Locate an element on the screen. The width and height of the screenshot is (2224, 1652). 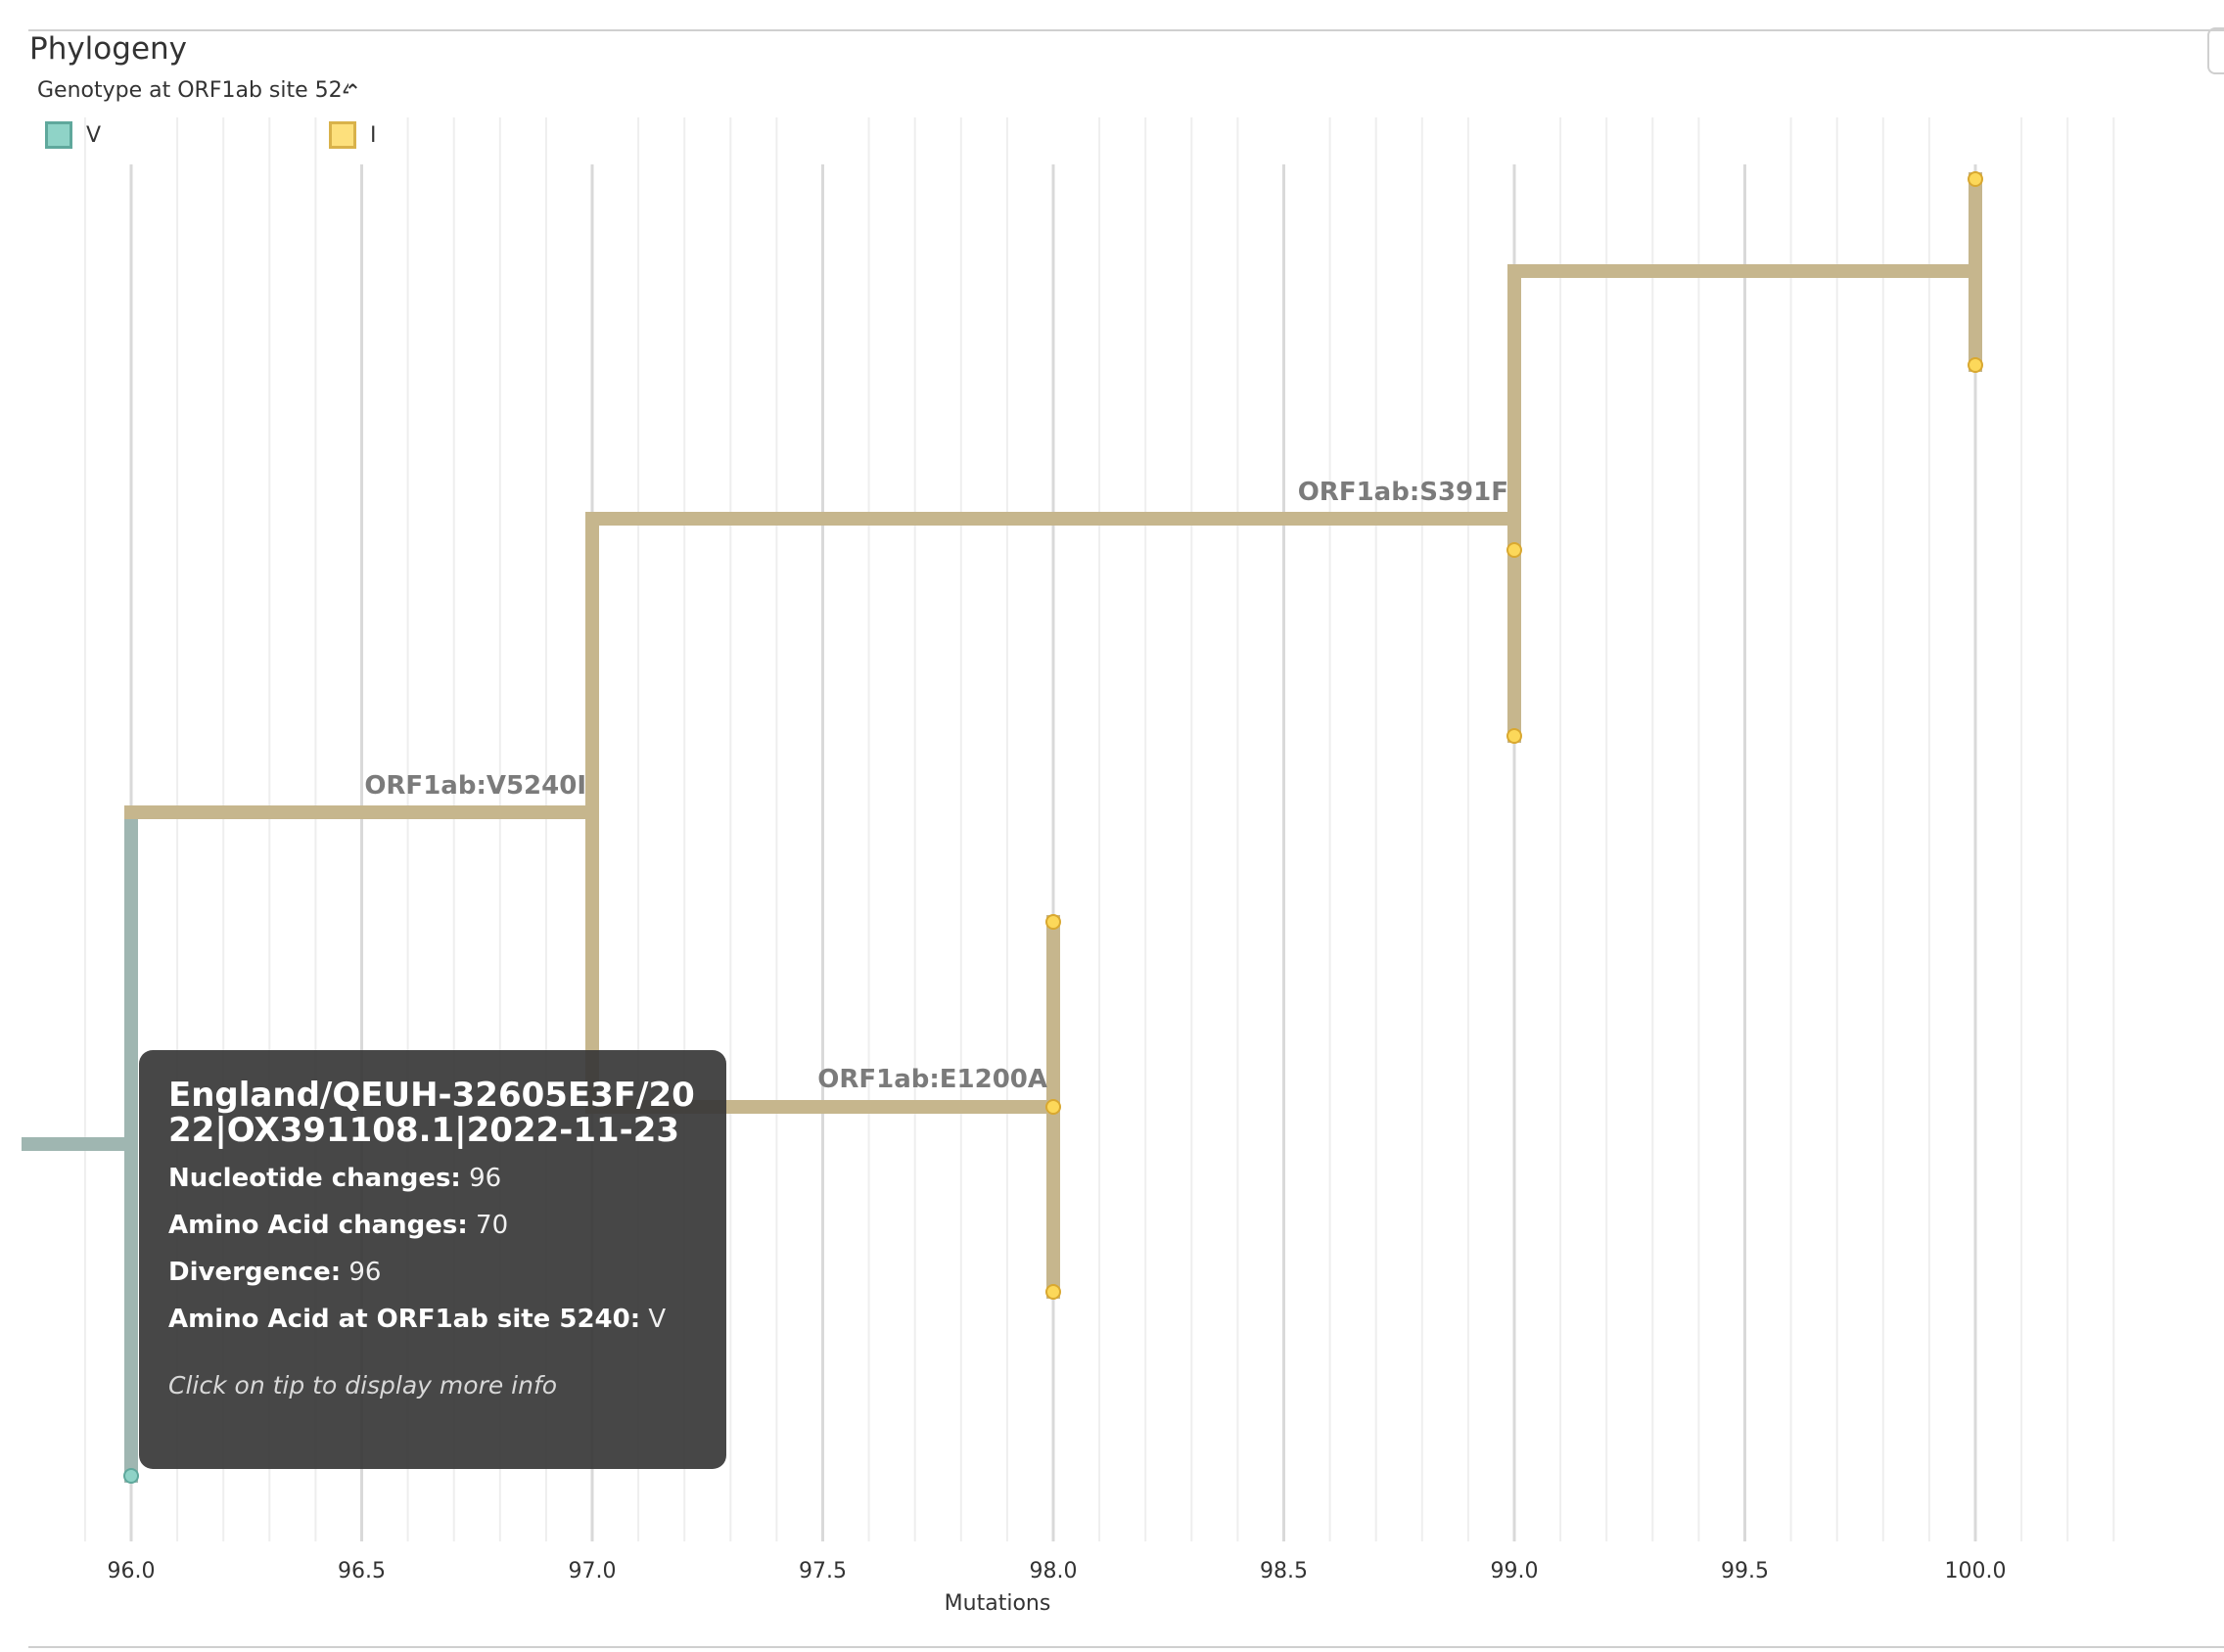
tooltip-value: 70 is located at coordinates (493, 1225).